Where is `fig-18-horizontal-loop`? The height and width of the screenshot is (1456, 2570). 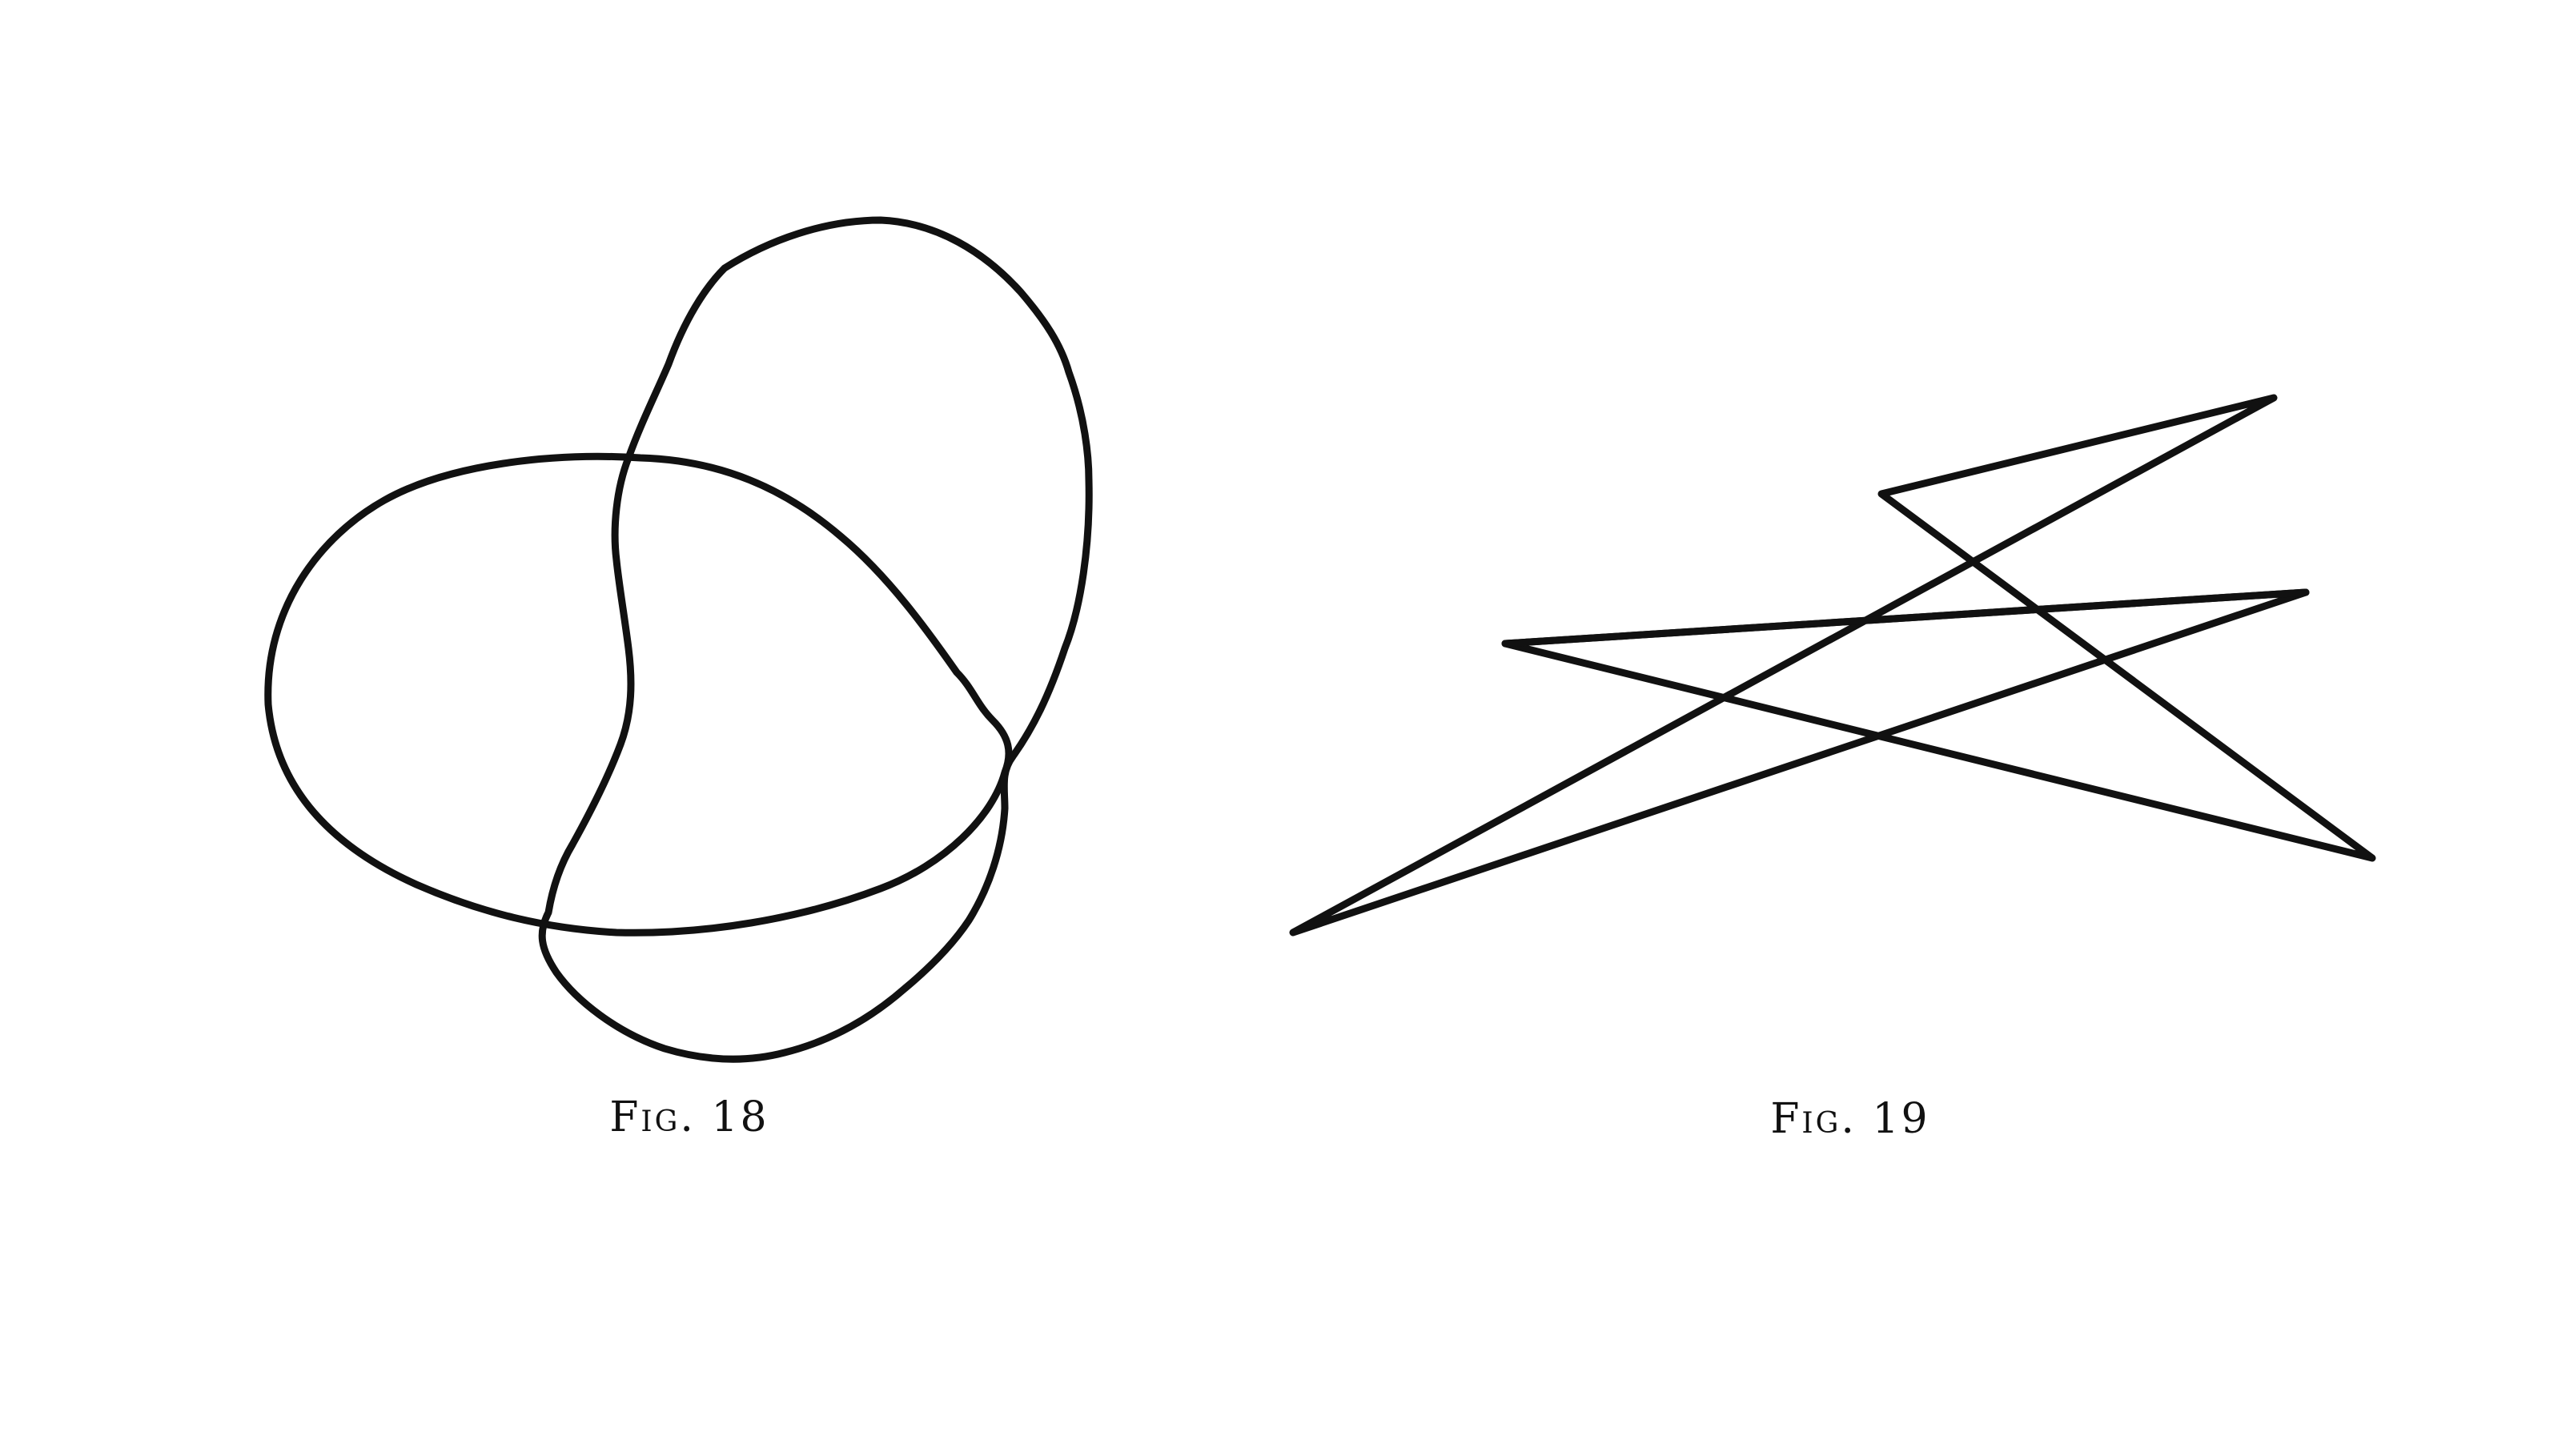
fig-18-horizontal-loop is located at coordinates (638, 694).